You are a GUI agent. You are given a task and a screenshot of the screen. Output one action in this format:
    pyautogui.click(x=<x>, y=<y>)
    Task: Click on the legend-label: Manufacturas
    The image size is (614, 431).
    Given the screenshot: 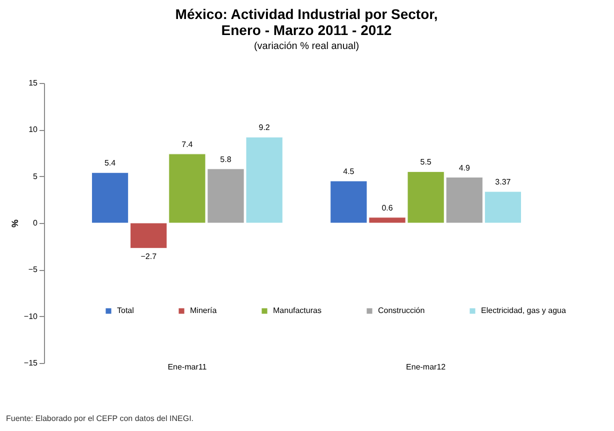 What is the action you would take?
    pyautogui.click(x=297, y=310)
    